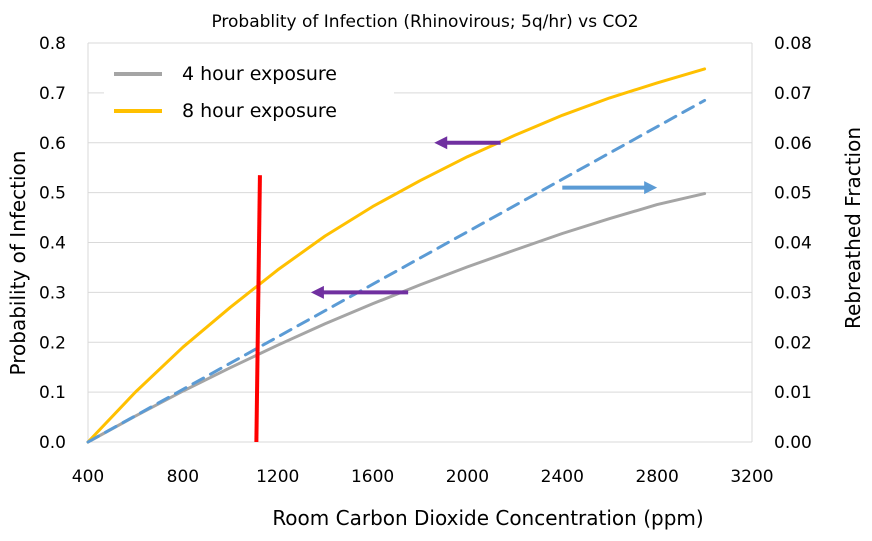 The height and width of the screenshot is (541, 872). Describe the element at coordinates (258, 309) in the screenshot. I see `marker-line` at that location.